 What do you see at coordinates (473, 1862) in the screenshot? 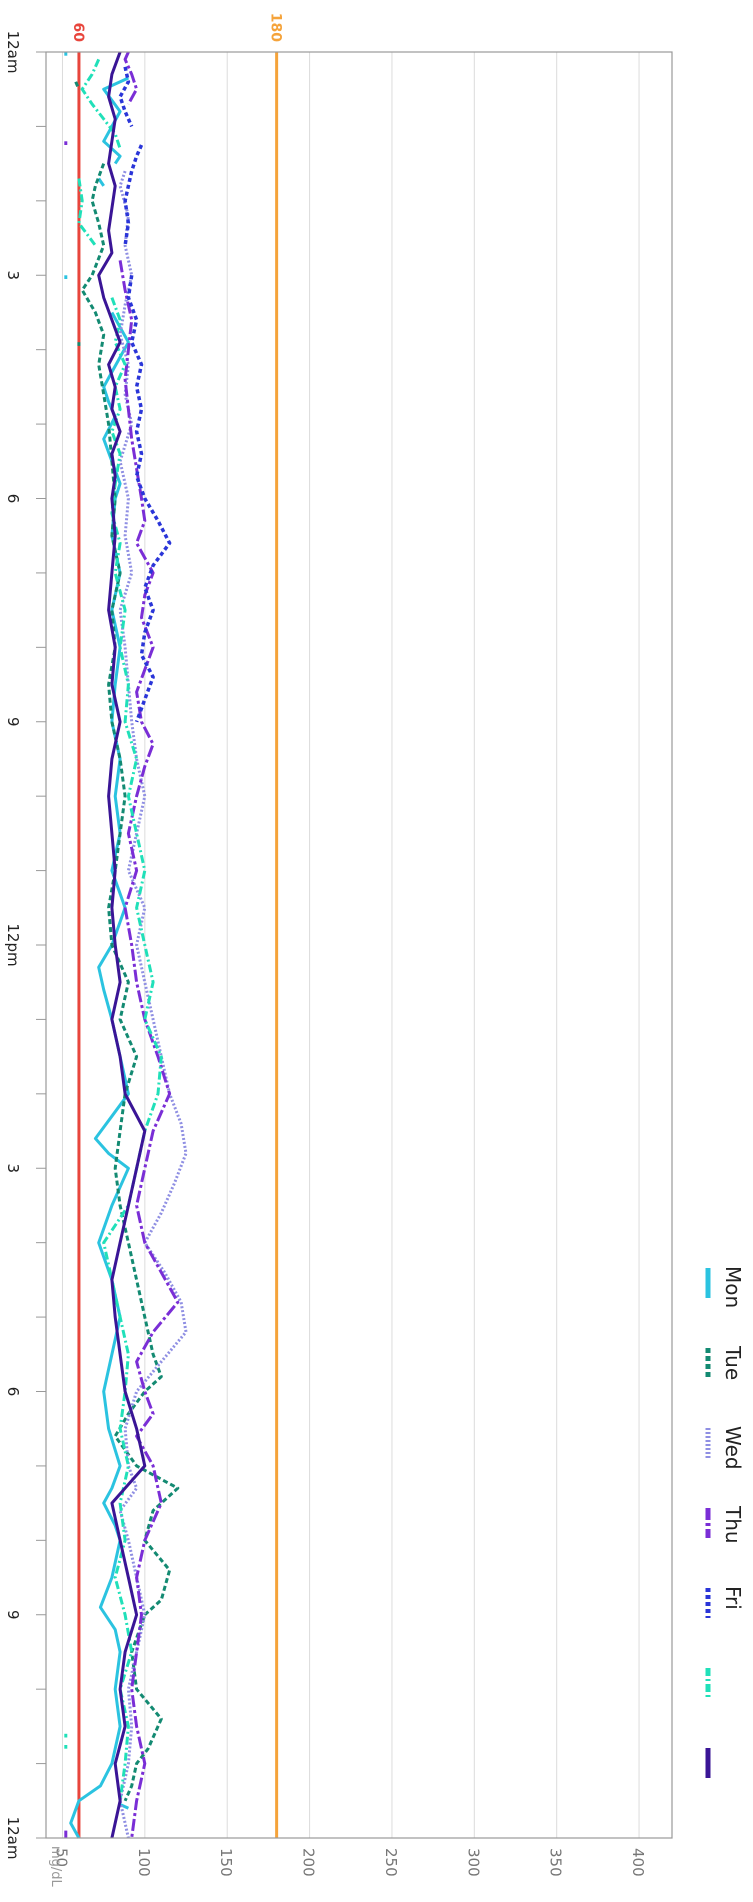
I see `value-tick-label: 300` at bounding box center [473, 1862].